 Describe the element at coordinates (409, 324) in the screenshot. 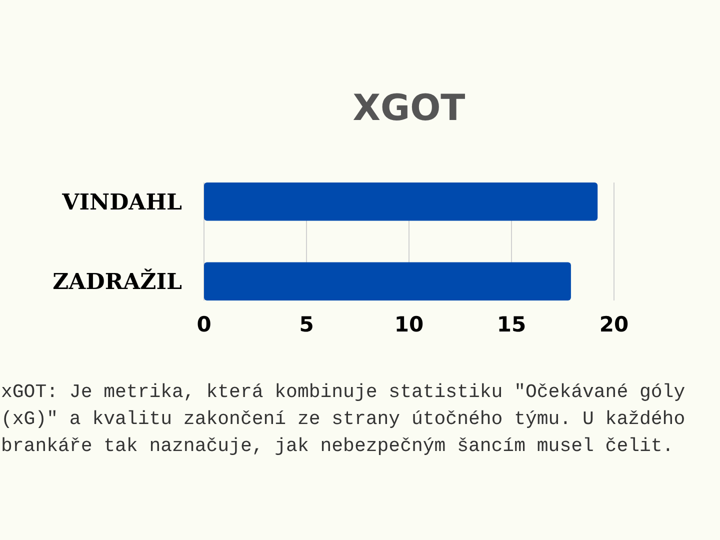

I see `x-tick-label: 10` at that location.